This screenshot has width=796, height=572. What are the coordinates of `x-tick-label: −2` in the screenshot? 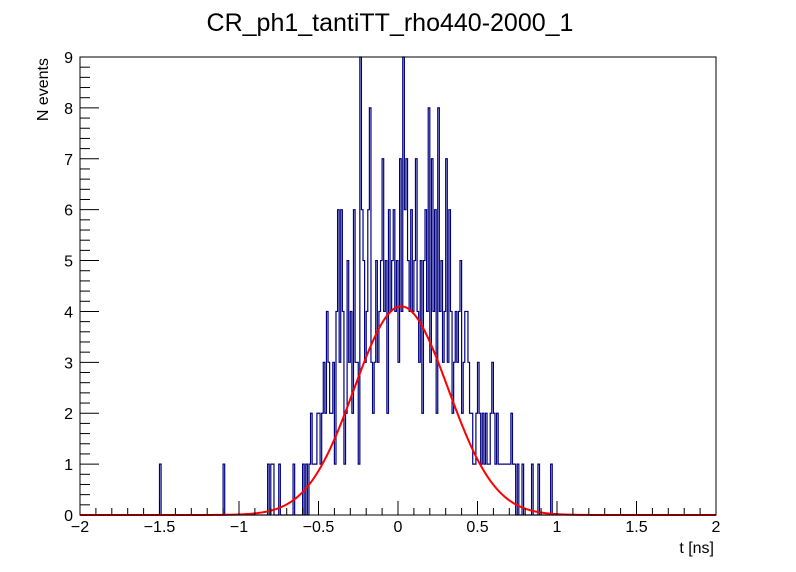 It's located at (80, 527).